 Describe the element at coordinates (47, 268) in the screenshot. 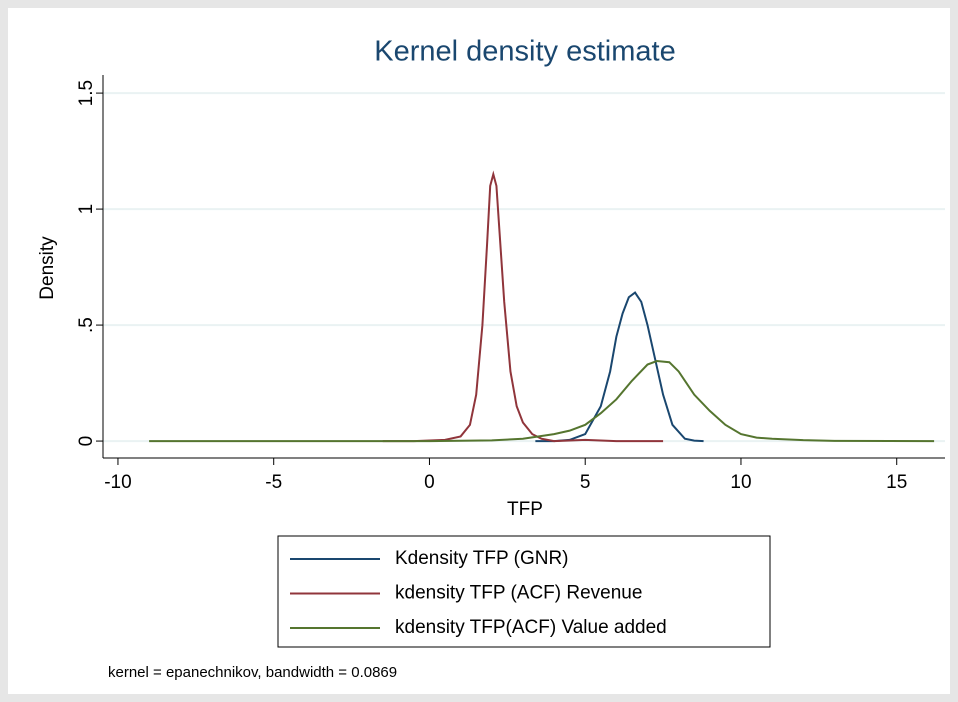

I see `y-axis-title: Density` at that location.